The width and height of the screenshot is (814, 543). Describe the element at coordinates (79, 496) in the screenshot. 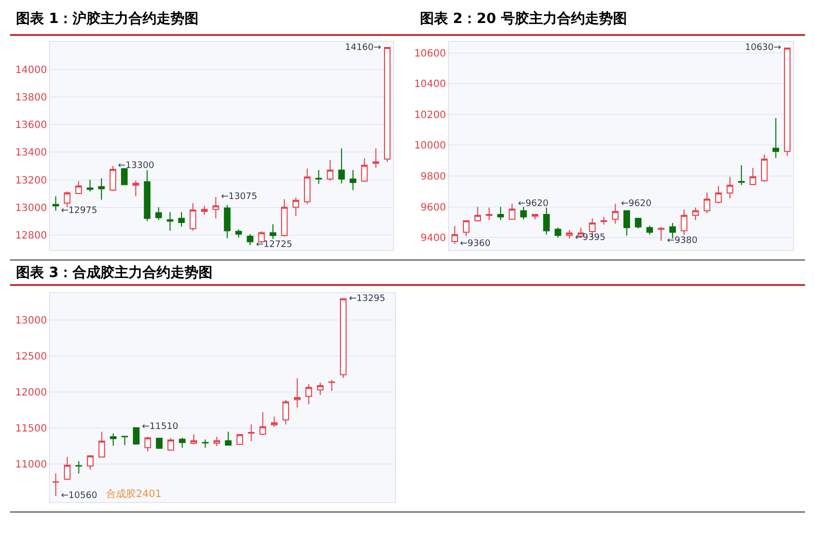

I see `annotation: ←10560` at that location.